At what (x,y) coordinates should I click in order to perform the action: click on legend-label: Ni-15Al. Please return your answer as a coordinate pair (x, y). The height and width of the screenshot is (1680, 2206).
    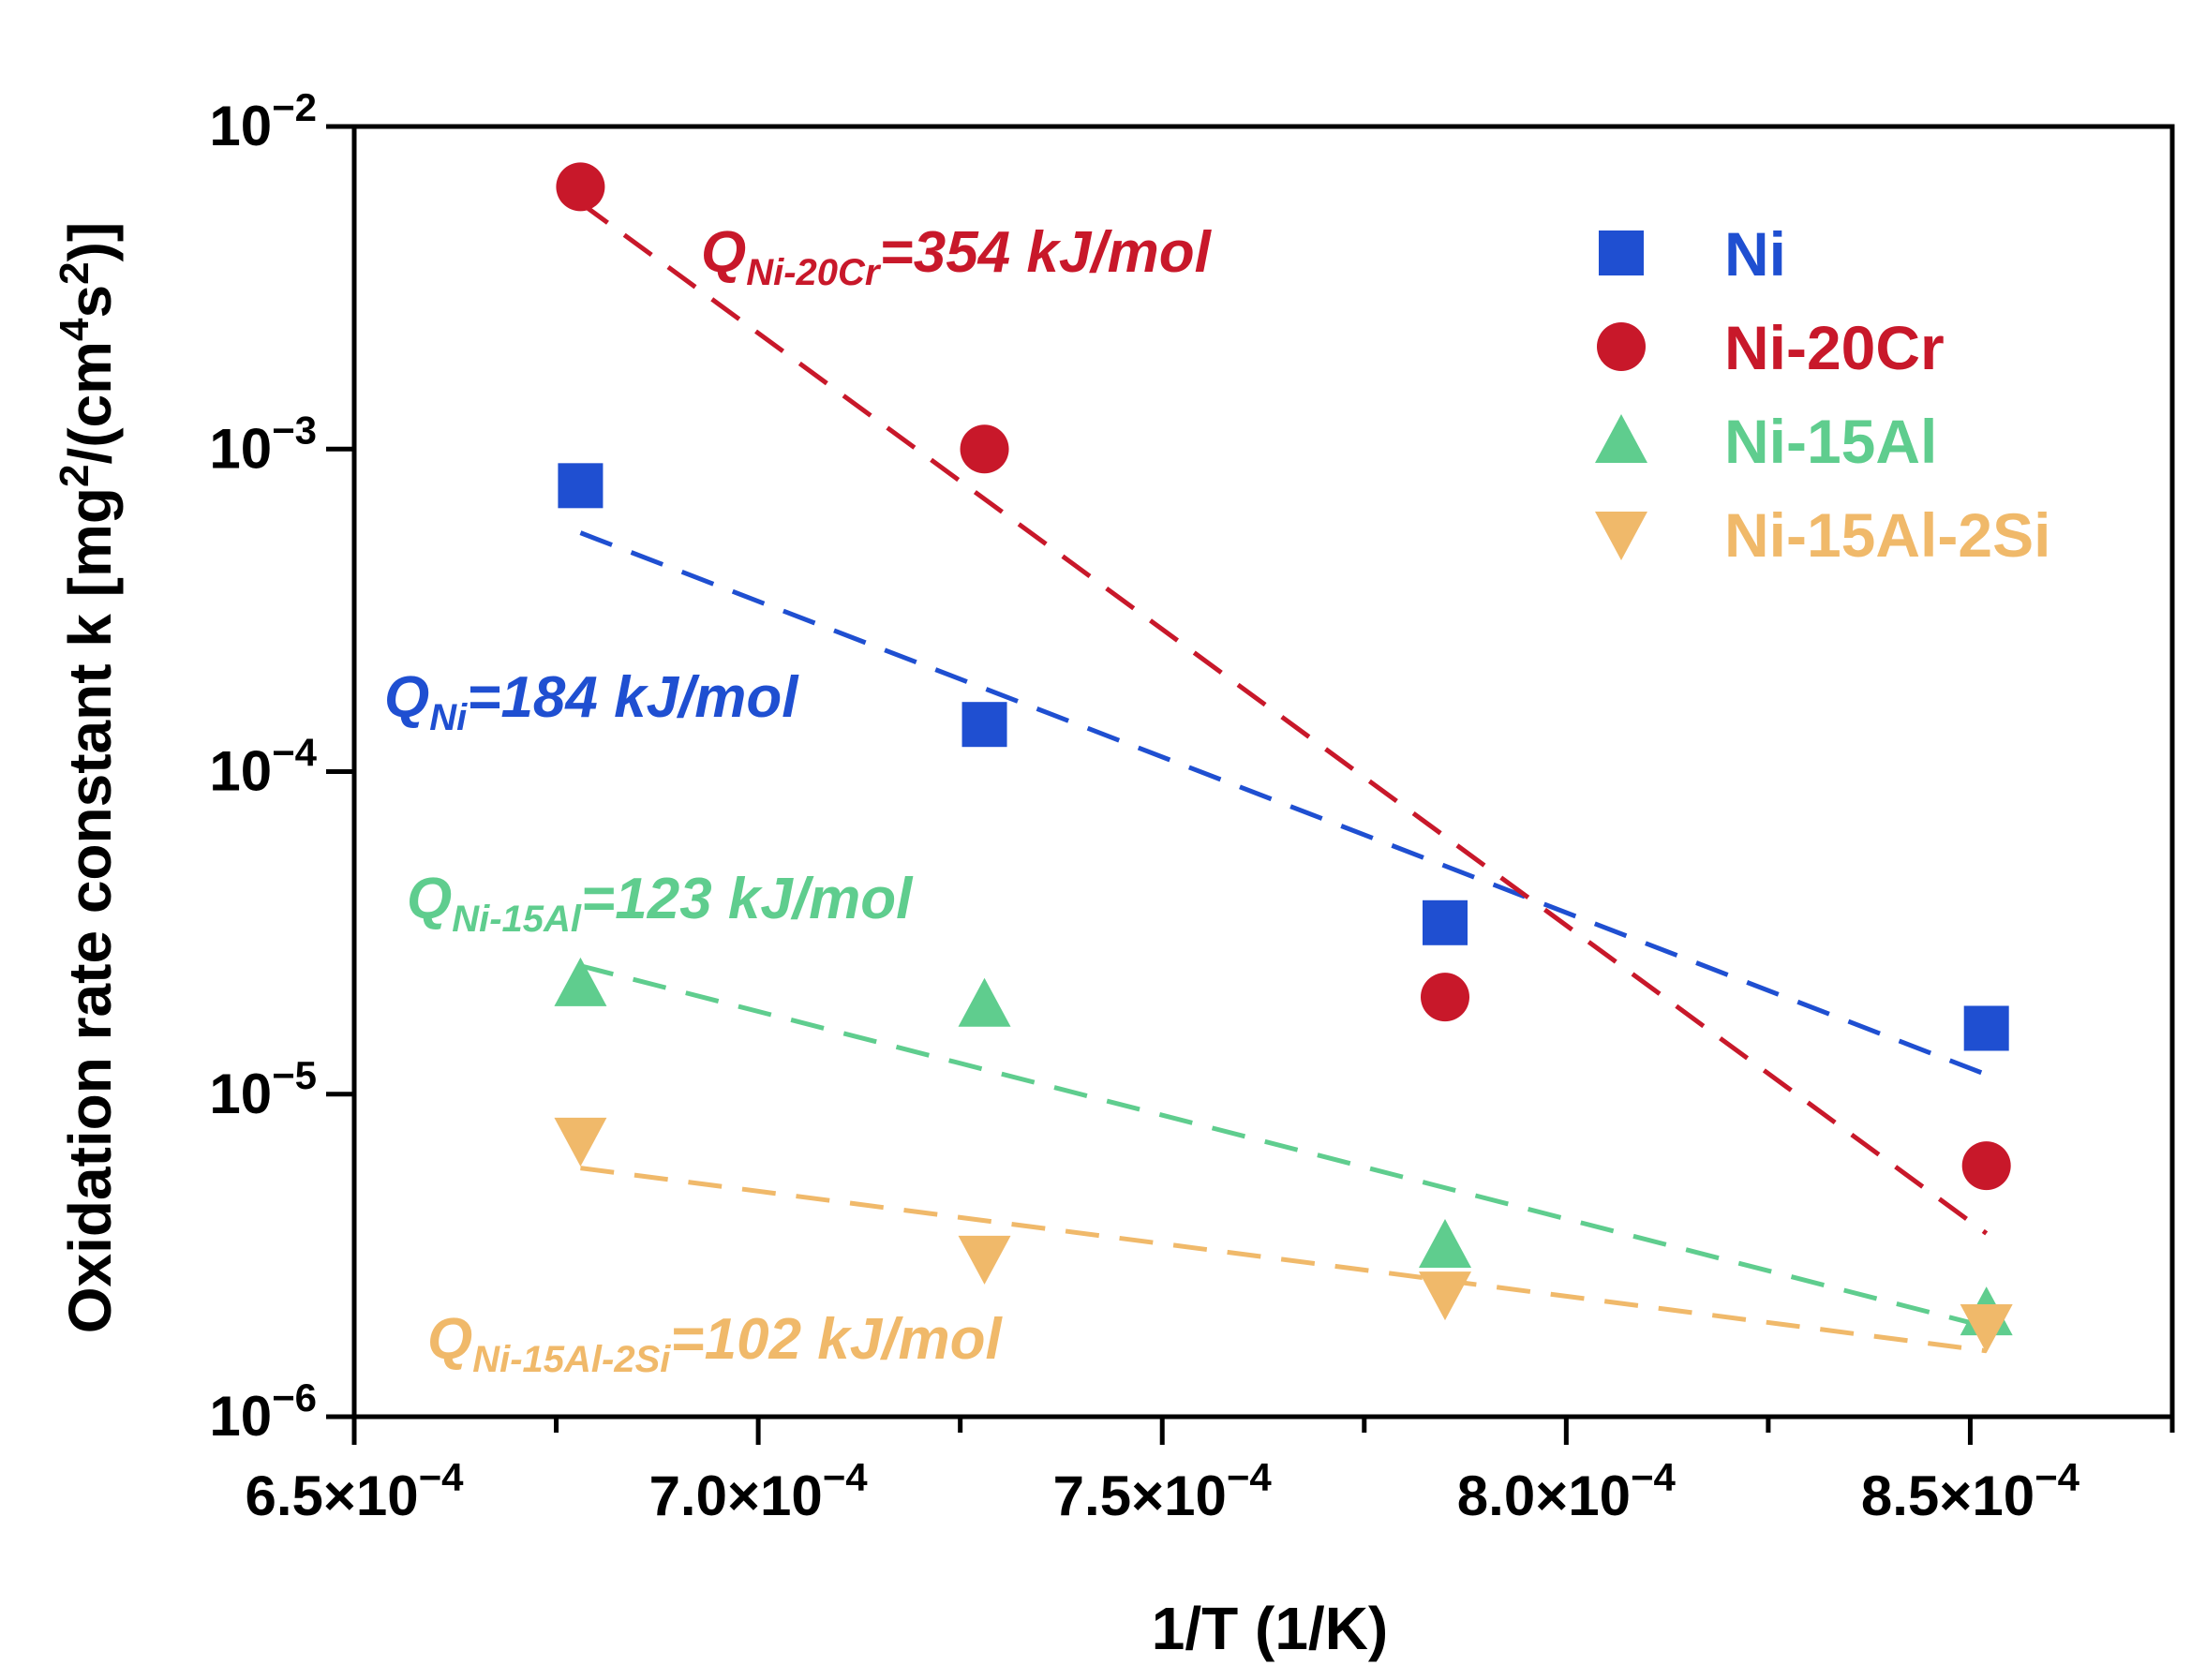
    Looking at the image, I should click on (1830, 441).